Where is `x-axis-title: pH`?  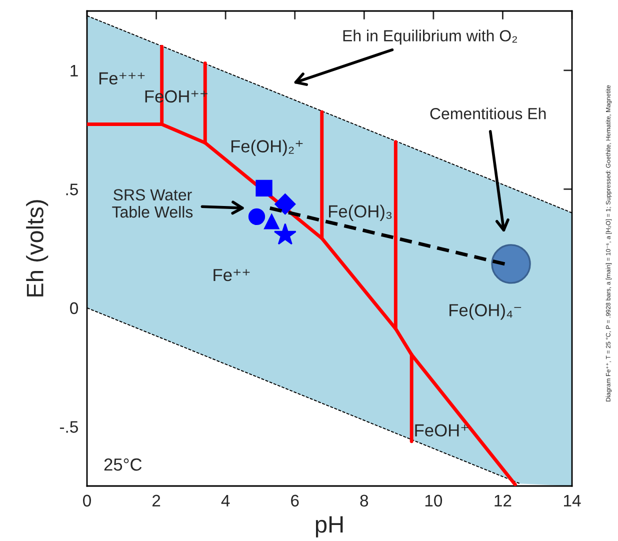
x-axis-title: pH is located at coordinates (329, 527).